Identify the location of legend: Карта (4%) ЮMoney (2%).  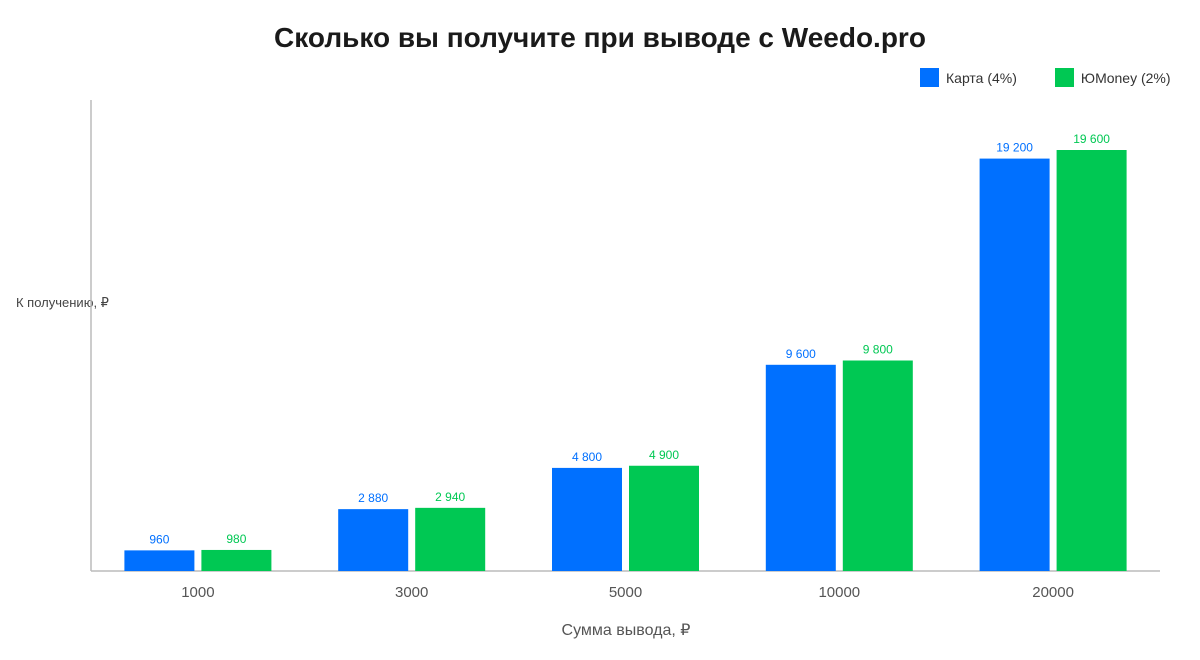
(1045, 77).